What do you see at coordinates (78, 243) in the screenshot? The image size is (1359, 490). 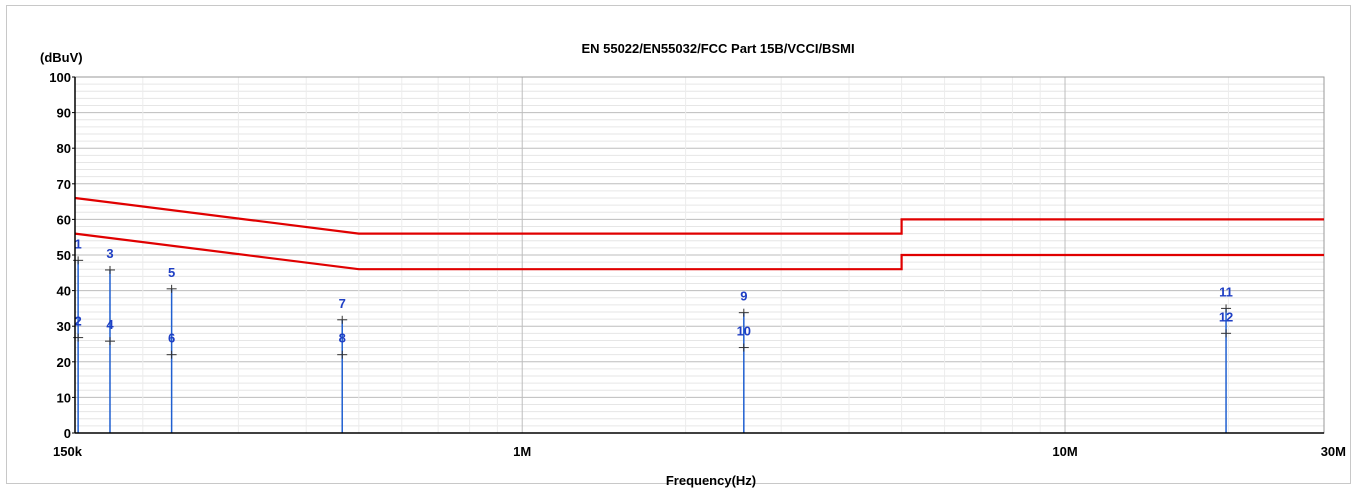 I see `marker-label: 1` at bounding box center [78, 243].